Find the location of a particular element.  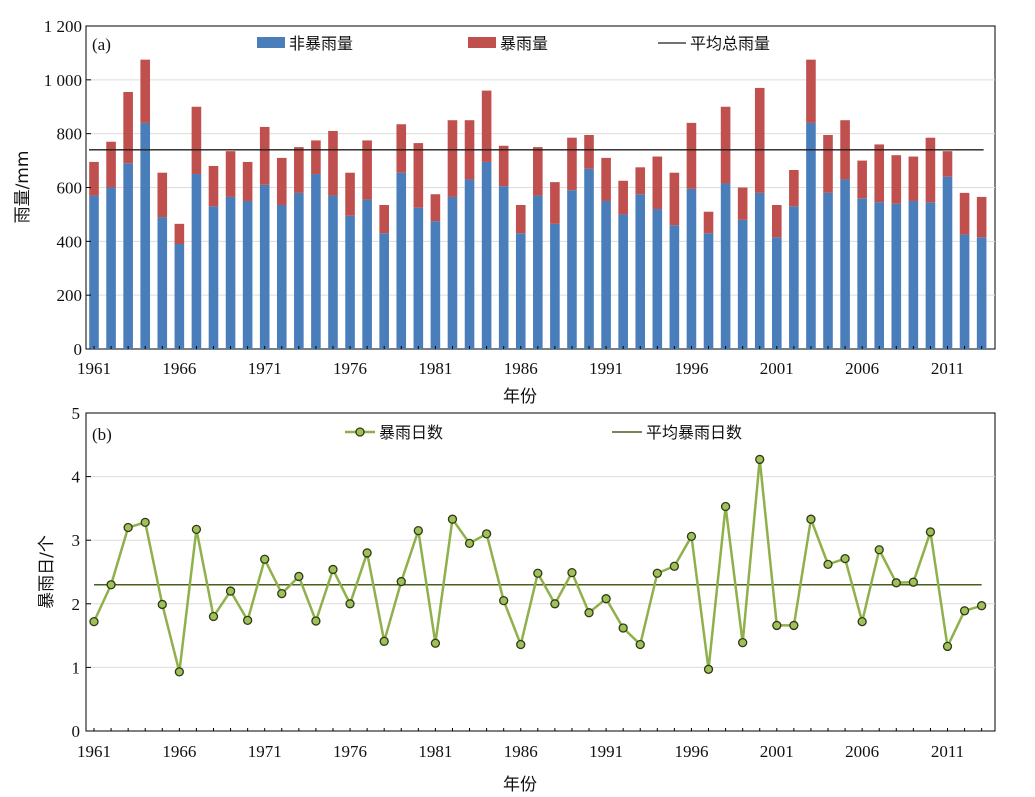

panel-a-x-tick-label: 1981 is located at coordinates (435, 368).